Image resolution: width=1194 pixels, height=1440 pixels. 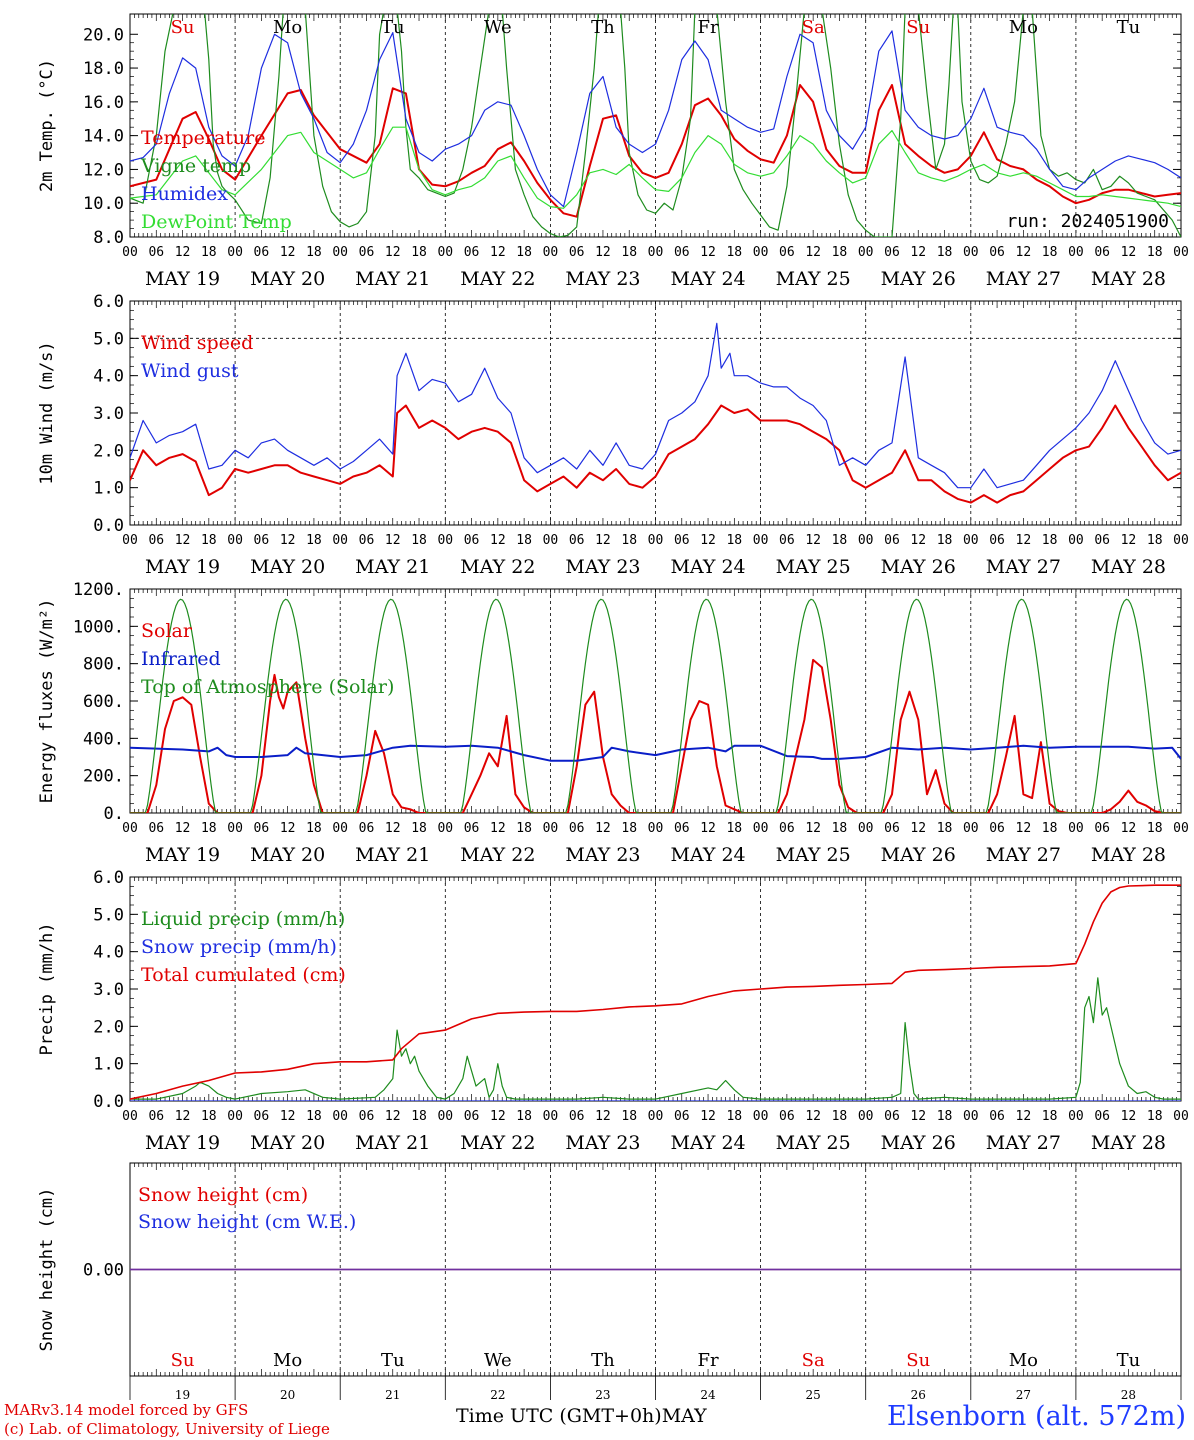 What do you see at coordinates (190, 371) in the screenshot?
I see `wind-legend-item: Wind gust` at bounding box center [190, 371].